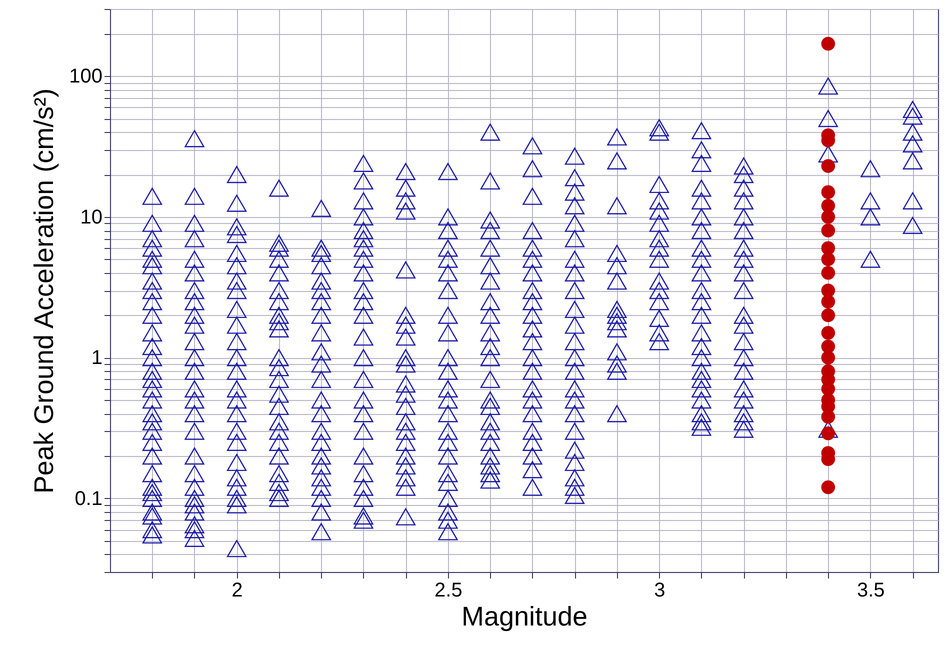  Describe the element at coordinates (85, 77) in the screenshot. I see `y-tick-label: 100` at that location.